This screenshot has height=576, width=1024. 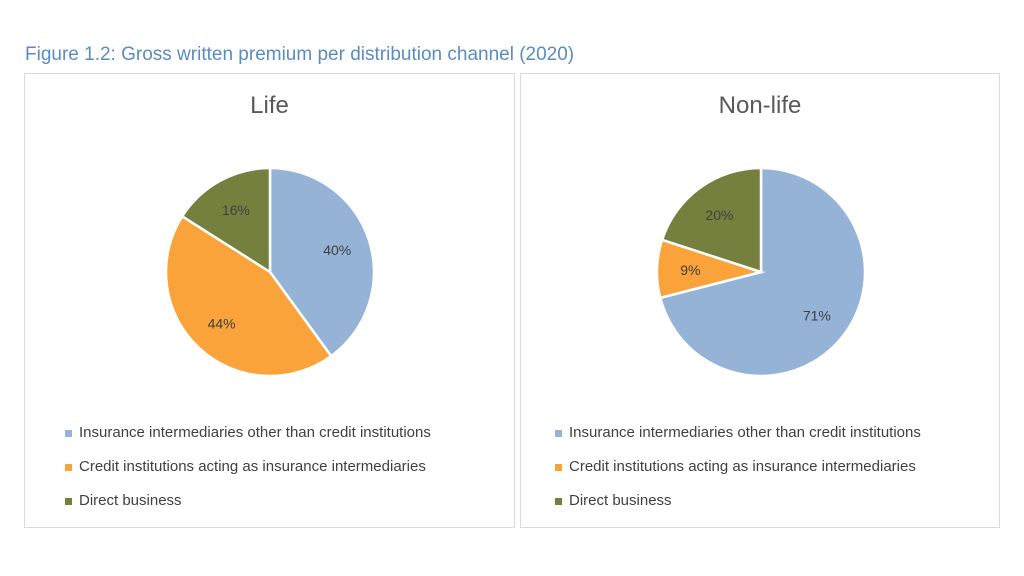 What do you see at coordinates (817, 315) in the screenshot?
I see `data-label-intermediaries: 71%` at bounding box center [817, 315].